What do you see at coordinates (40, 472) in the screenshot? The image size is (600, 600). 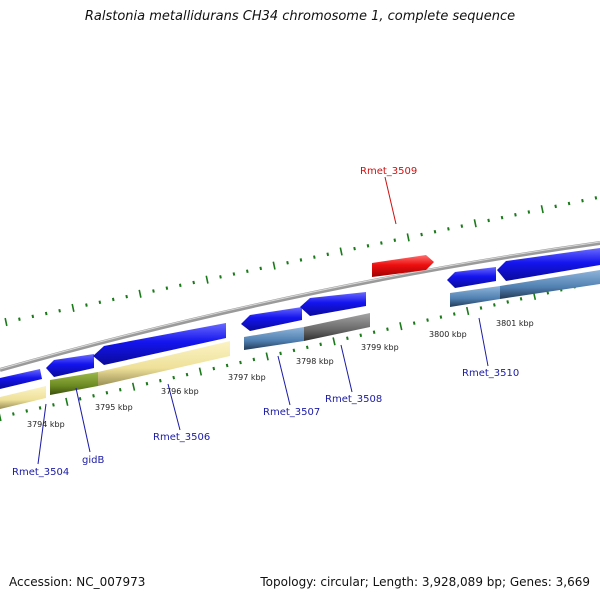 I see `gene-label-rmet-3504: Rmet_3504` at bounding box center [40, 472].